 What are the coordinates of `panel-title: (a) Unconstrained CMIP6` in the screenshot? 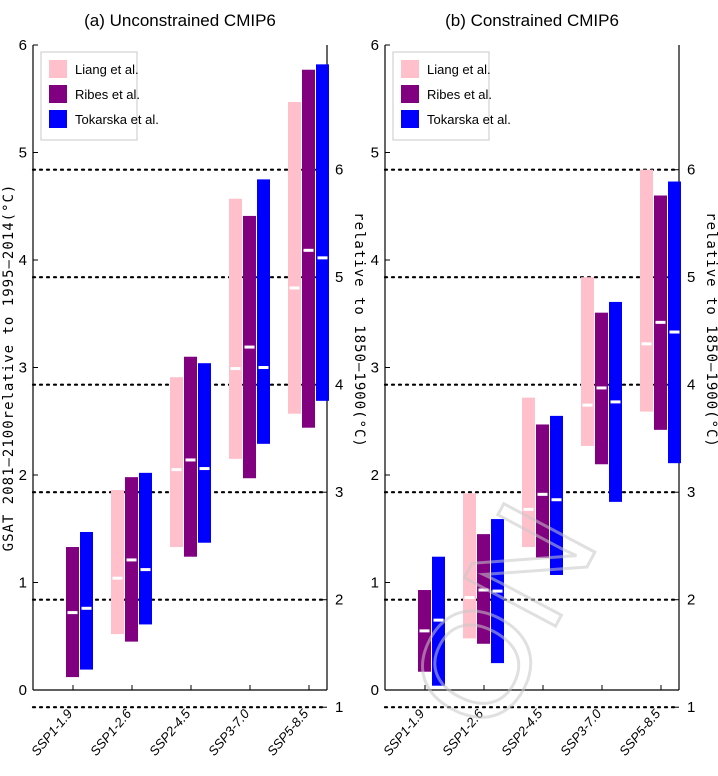 It's located at (180, 20).